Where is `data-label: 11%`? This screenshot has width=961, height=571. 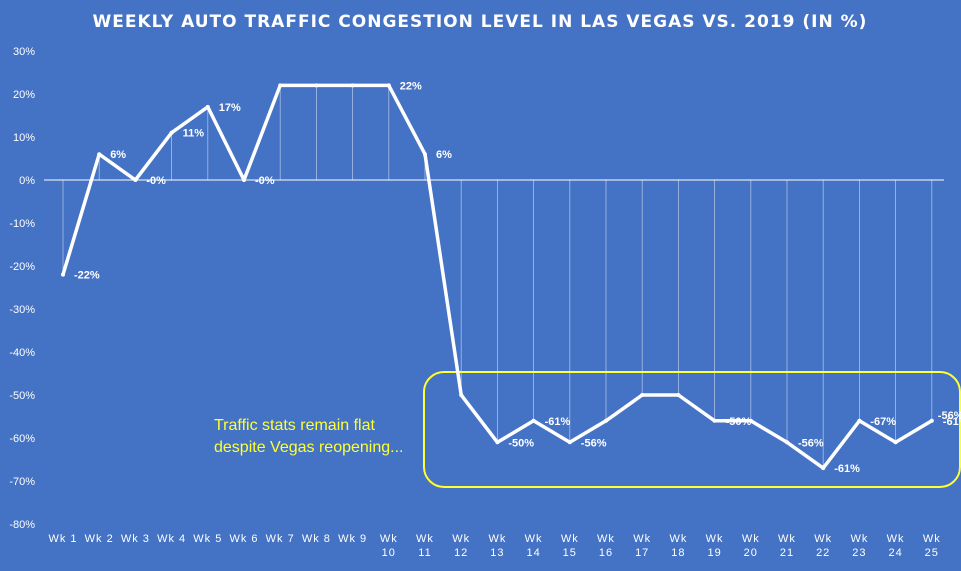
data-label: 11% is located at coordinates (194, 134).